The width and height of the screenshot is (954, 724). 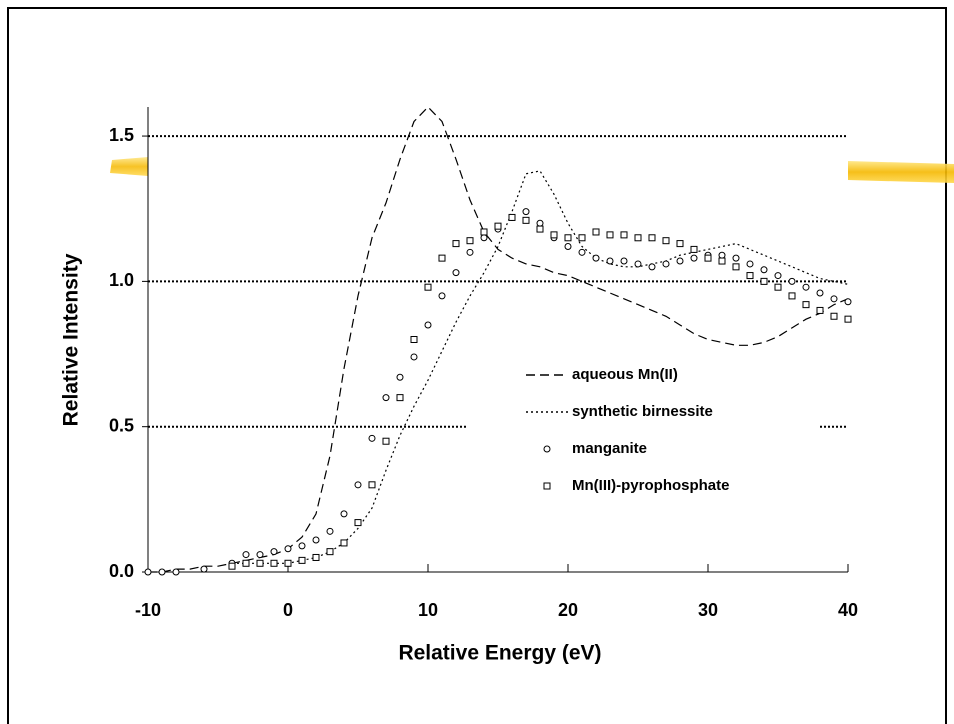 I want to click on x-tick-label: 20, so click(x=568, y=610).